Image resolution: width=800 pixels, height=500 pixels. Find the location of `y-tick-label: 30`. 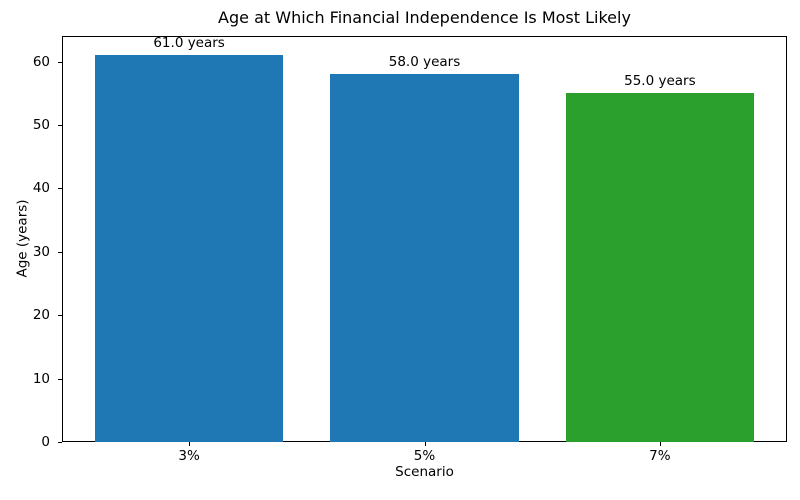

y-tick-label: 30 is located at coordinates (41, 251).